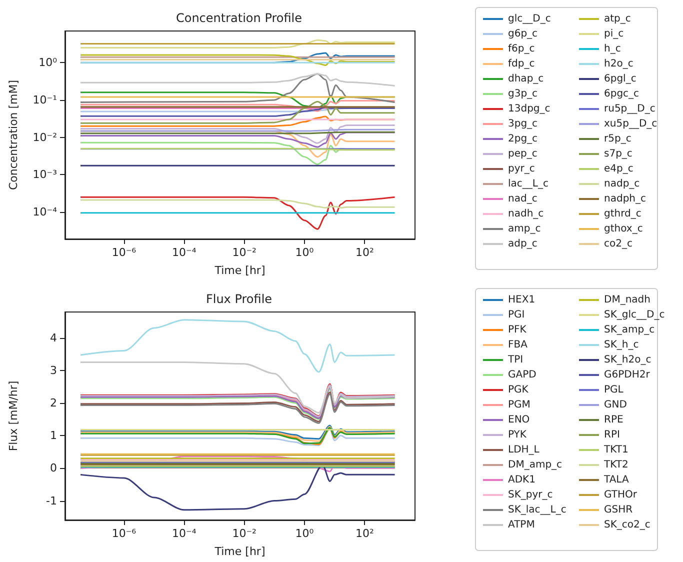 The width and height of the screenshot is (683, 562). What do you see at coordinates (625, 199) in the screenshot?
I see `legend-label: nadph_c` at bounding box center [625, 199].